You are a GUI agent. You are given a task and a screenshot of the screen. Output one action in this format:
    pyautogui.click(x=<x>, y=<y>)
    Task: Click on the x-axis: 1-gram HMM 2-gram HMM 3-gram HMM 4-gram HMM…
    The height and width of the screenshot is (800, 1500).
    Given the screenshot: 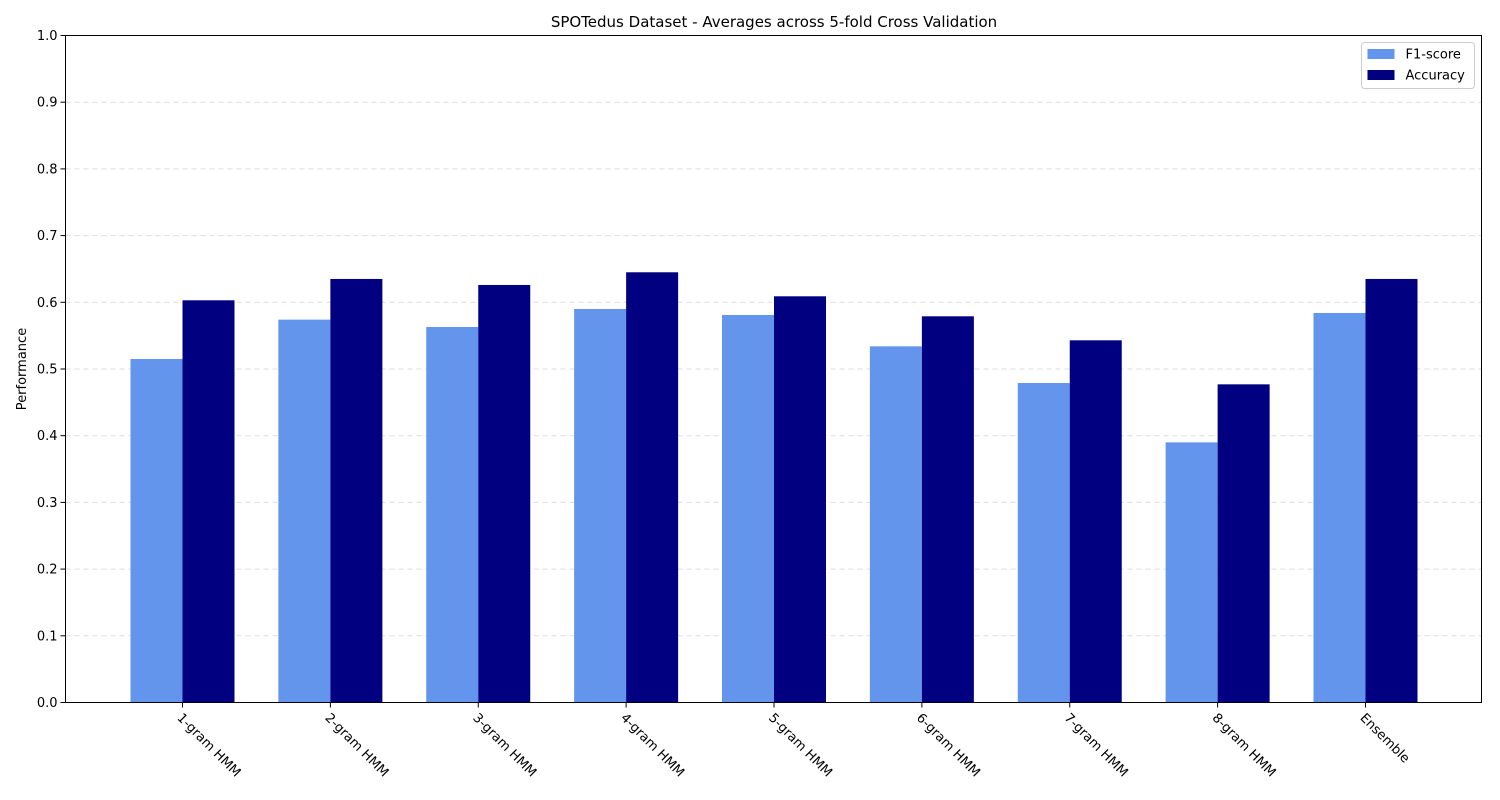 What is the action you would take?
    pyautogui.click(x=793, y=741)
    